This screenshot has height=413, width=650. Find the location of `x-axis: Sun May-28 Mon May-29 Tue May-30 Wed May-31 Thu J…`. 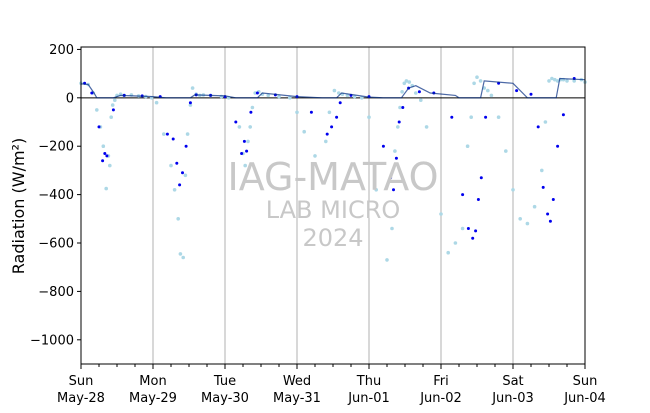

x-axis: Sun May-28 Mon May-29 Tue May-30 Wed May-31 Thu J… is located at coordinates (331, 385).